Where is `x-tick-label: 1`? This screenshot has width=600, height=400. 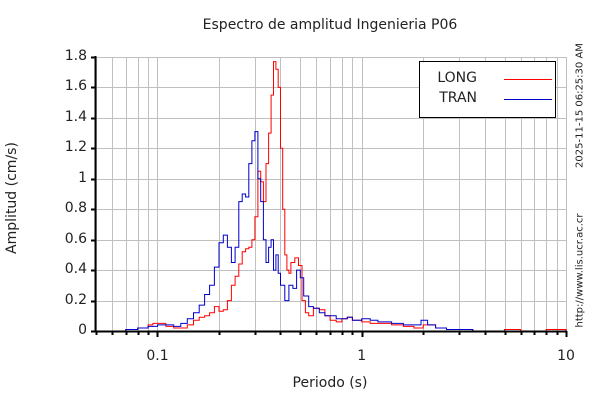 x-tick-label: 1 is located at coordinates (362, 356).